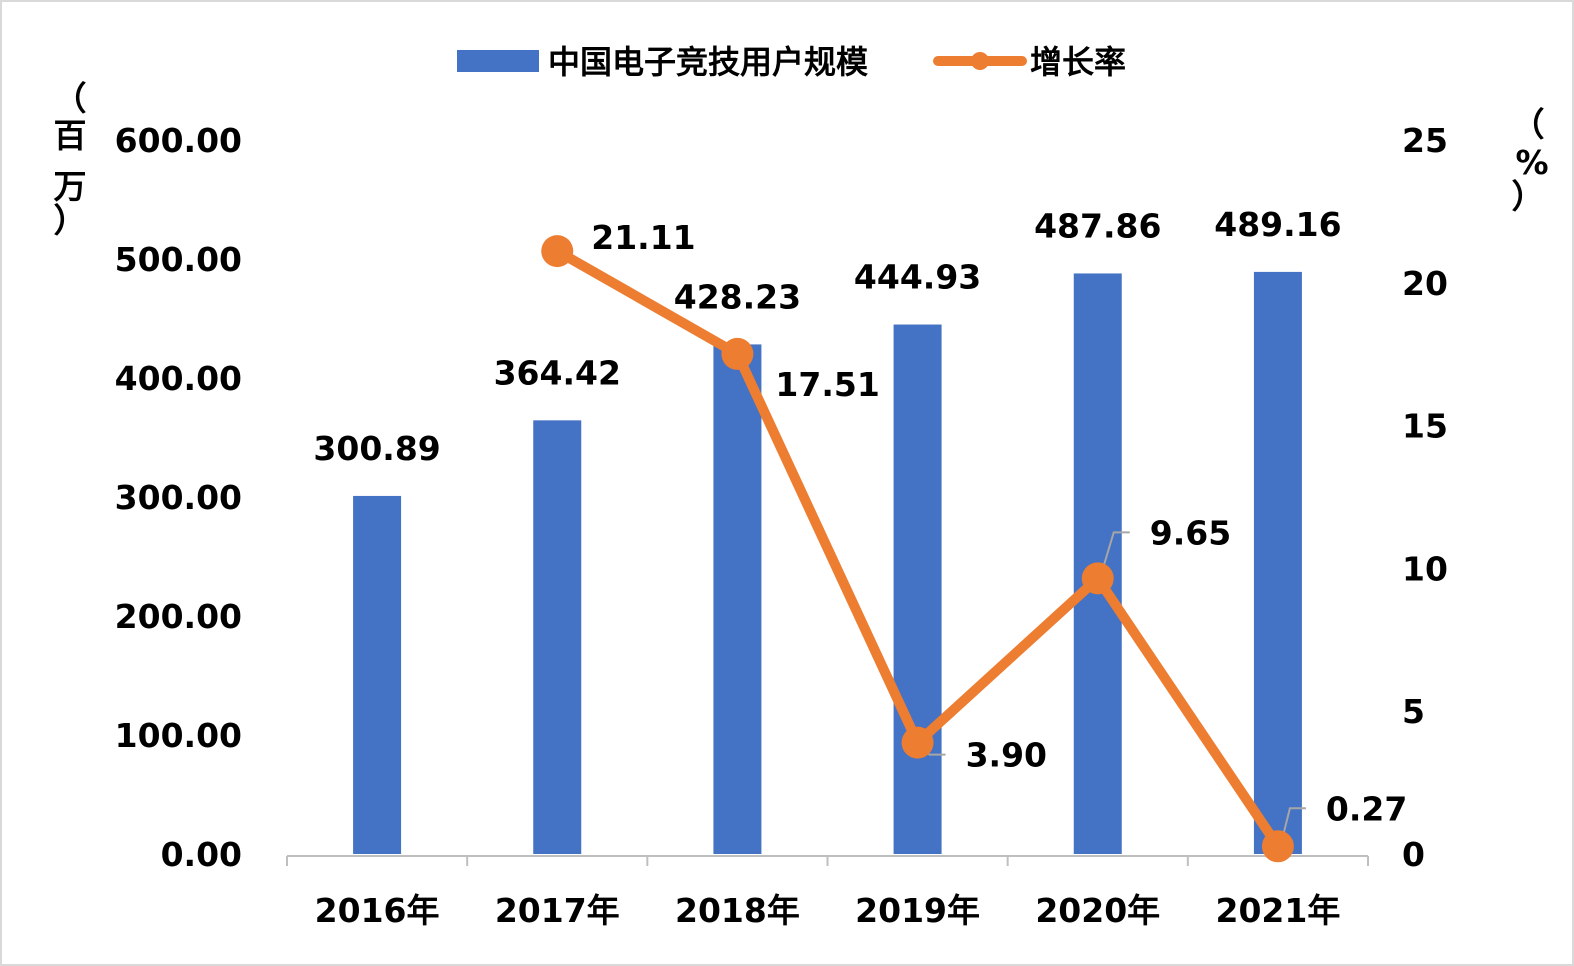  Describe the element at coordinates (178, 259) in the screenshot. I see `left-tick-label: 500.00` at that location.